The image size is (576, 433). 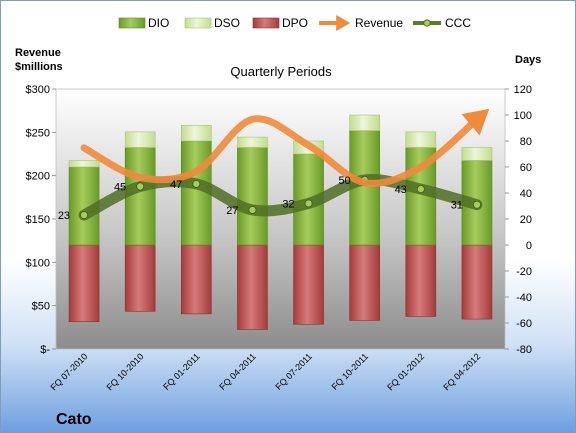 I want to click on legend-item-ccc: CCC, so click(x=442, y=23).